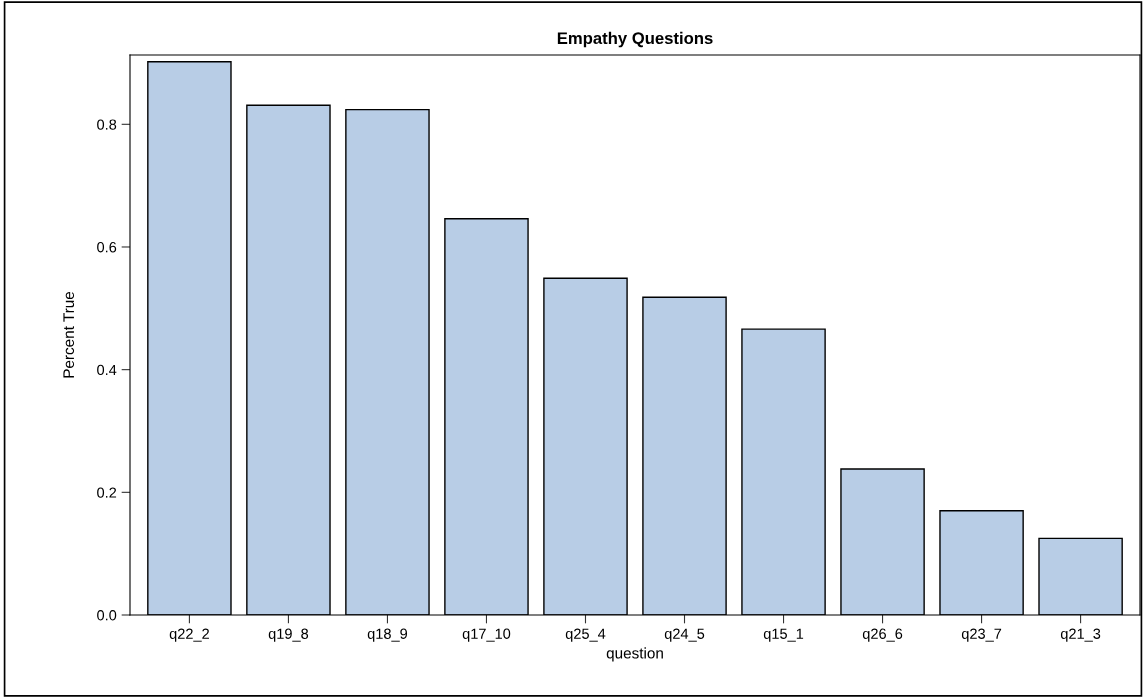 The height and width of the screenshot is (698, 1146). I want to click on x-tick-label: q19_8, so click(288, 635).